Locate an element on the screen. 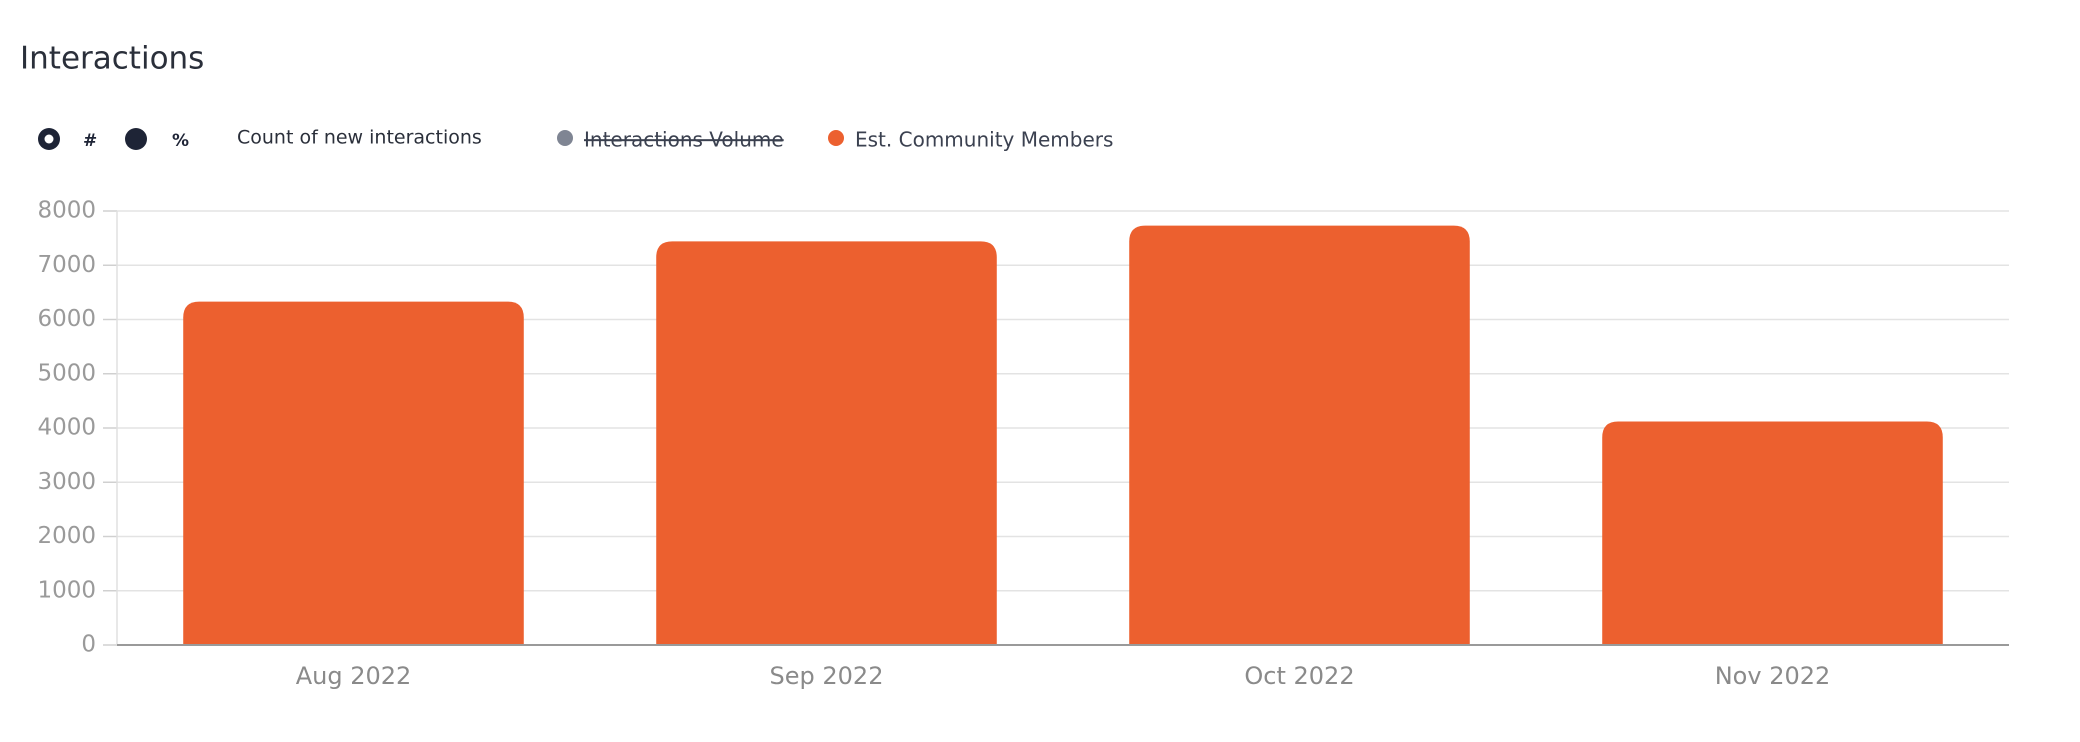  y-tick-label: 6000 is located at coordinates (66, 319).